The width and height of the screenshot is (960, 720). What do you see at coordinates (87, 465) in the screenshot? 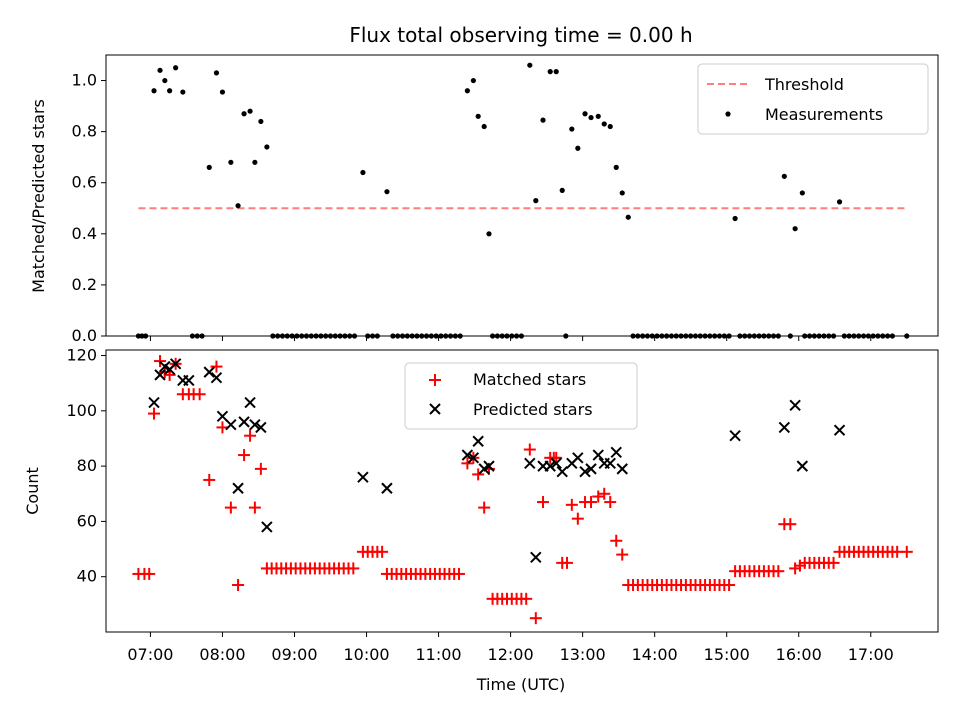
I see `bottom-ytick-label: 80` at bounding box center [87, 465].